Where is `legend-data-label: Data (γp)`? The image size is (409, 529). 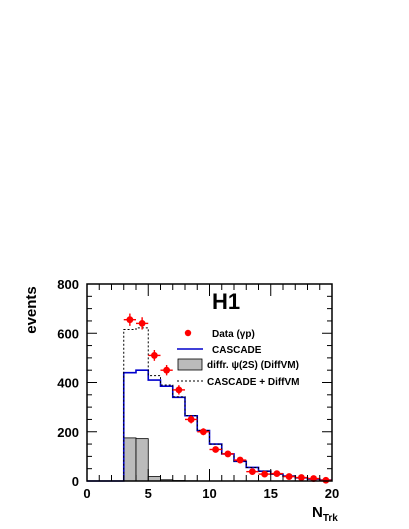 legend-data-label: Data (γp) is located at coordinates (233, 334).